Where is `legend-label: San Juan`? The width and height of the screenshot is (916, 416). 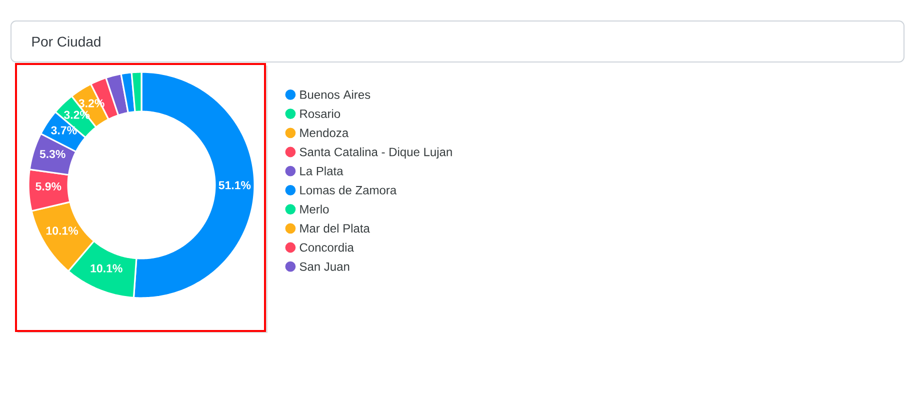 legend-label: San Juan is located at coordinates (325, 266).